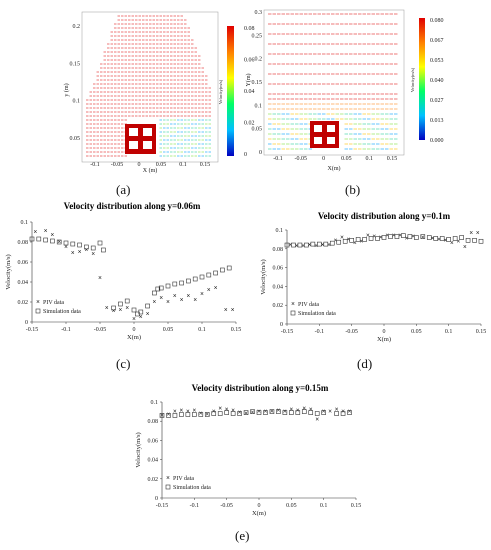  I want to click on chart-title: Velocity distribution along y=0.15m, so click(260, 388).